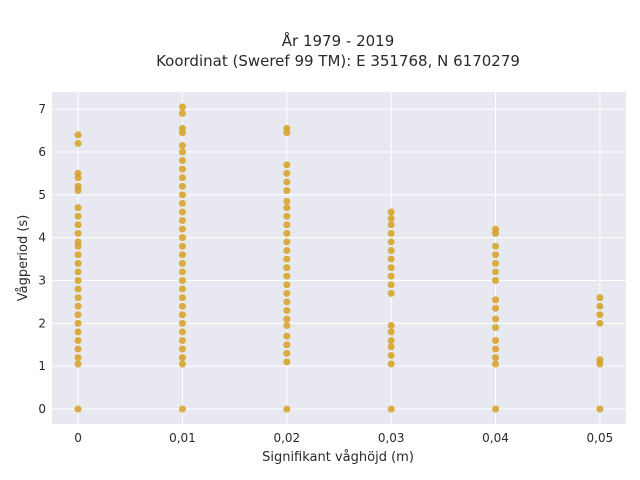  Describe the element at coordinates (42, 259) in the screenshot. I see `y-axis-ticks: 0 1 2 3 4 5 6 7` at that location.